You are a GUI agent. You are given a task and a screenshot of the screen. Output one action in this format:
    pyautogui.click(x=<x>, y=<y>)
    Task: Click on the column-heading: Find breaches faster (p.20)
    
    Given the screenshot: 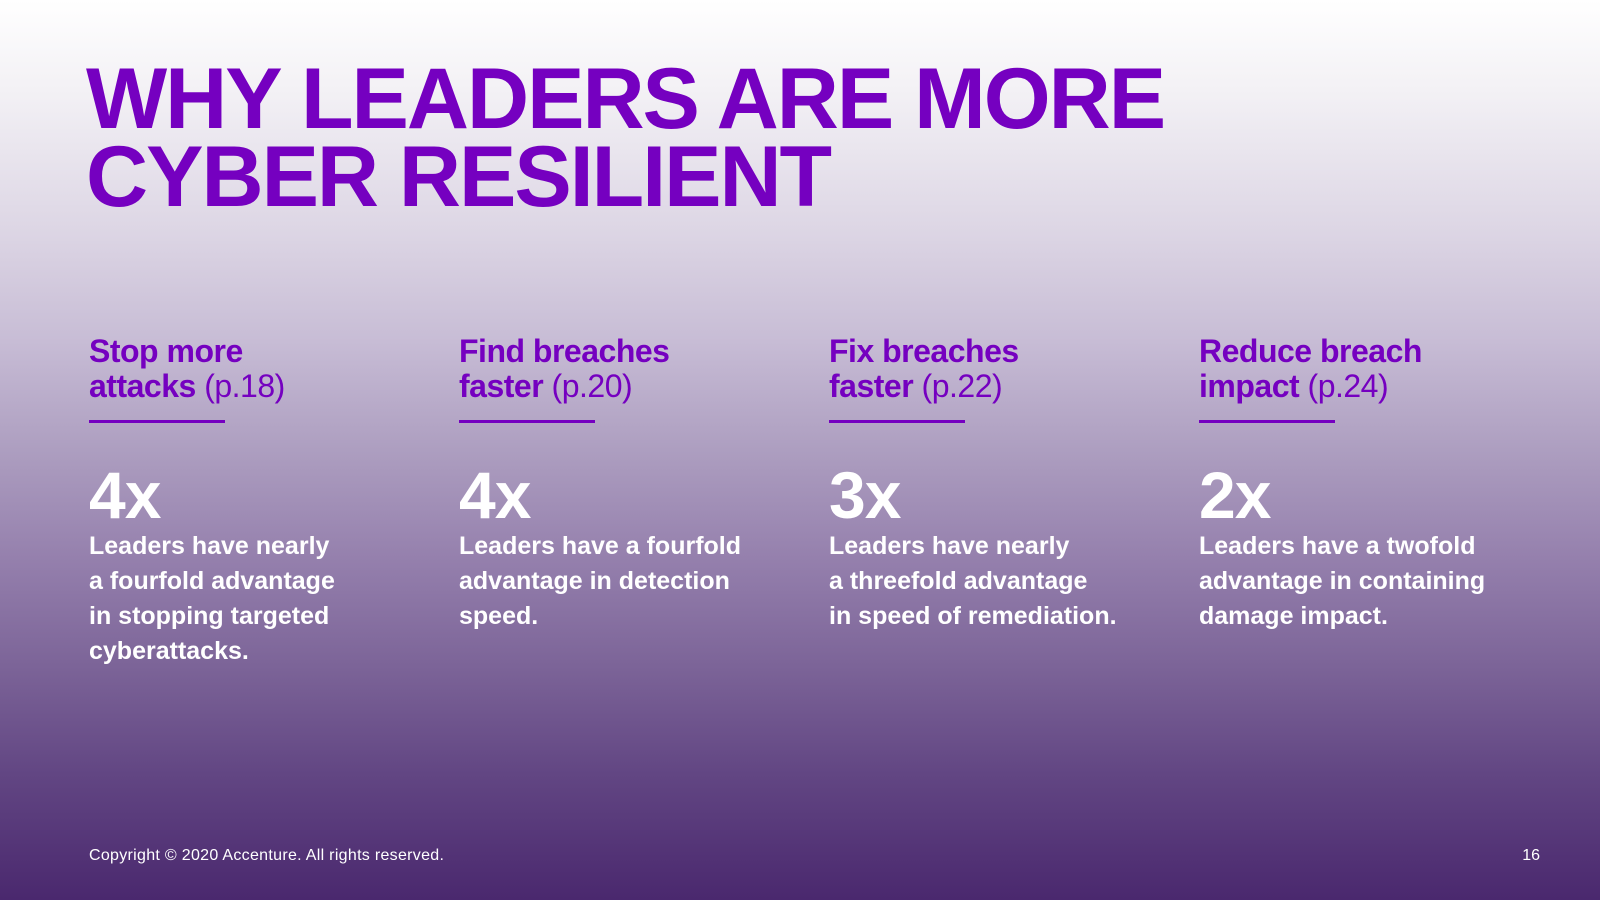 What is the action you would take?
    pyautogui.click(x=629, y=369)
    